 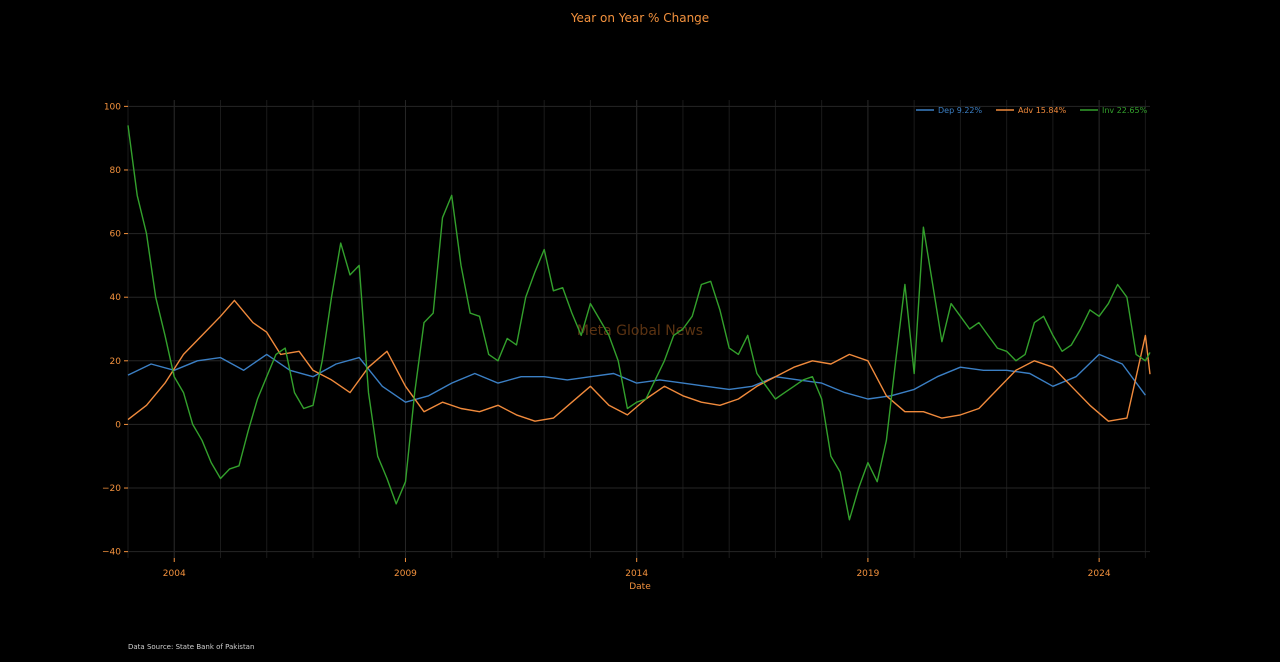 I want to click on legend-label: Dep 9.22%, so click(x=960, y=110).